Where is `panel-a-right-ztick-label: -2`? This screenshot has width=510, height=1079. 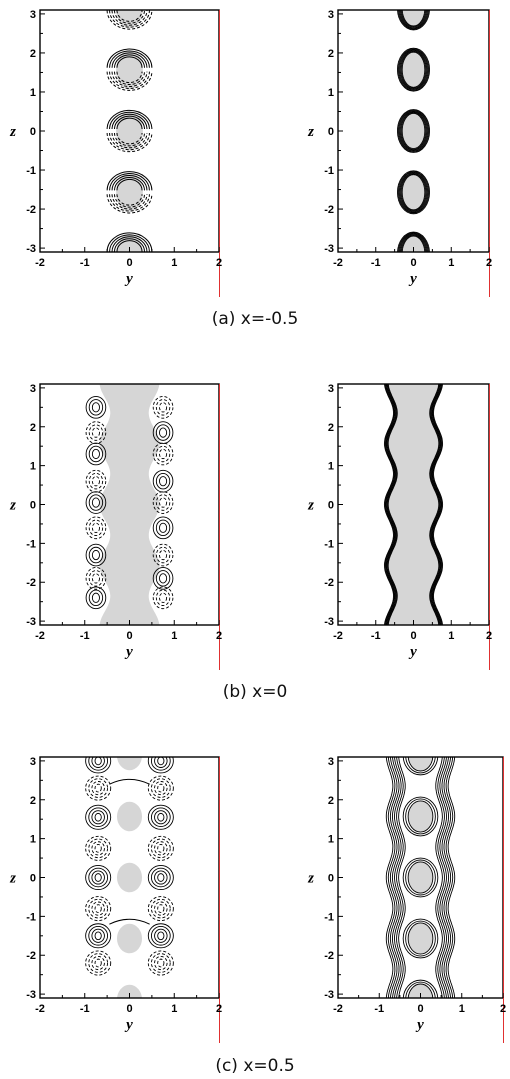 panel-a-right-ztick-label: -2 is located at coordinates (329, 210).